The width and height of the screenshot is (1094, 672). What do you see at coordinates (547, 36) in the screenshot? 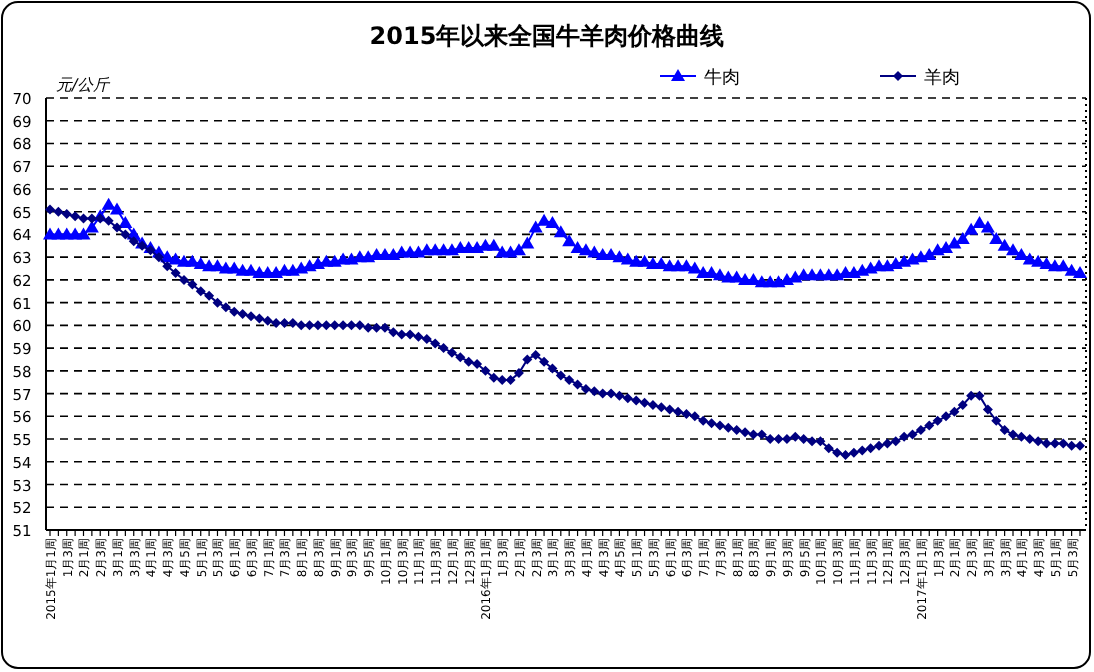
I see `chart-title: 2015年以来全国牛羊肉价格曲线` at bounding box center [547, 36].